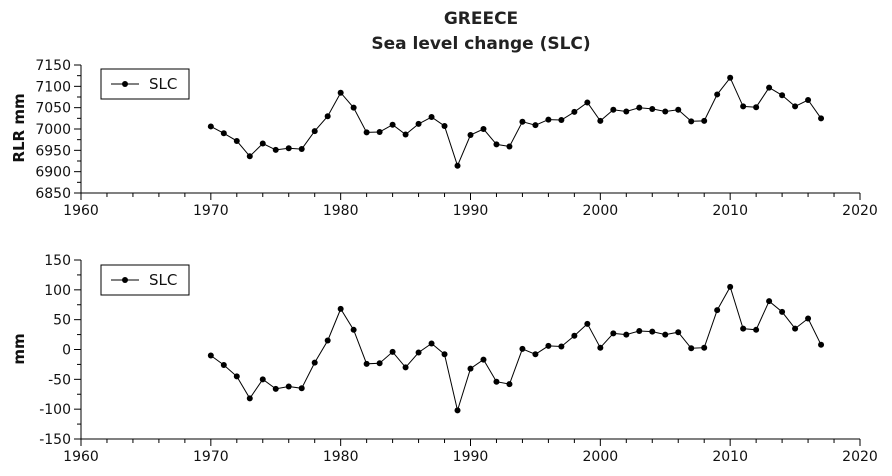 Image resolution: width=892 pixels, height=476 pixels. Describe the element at coordinates (341, 211) in the screenshot. I see `x-tick-label: 1980` at that location.